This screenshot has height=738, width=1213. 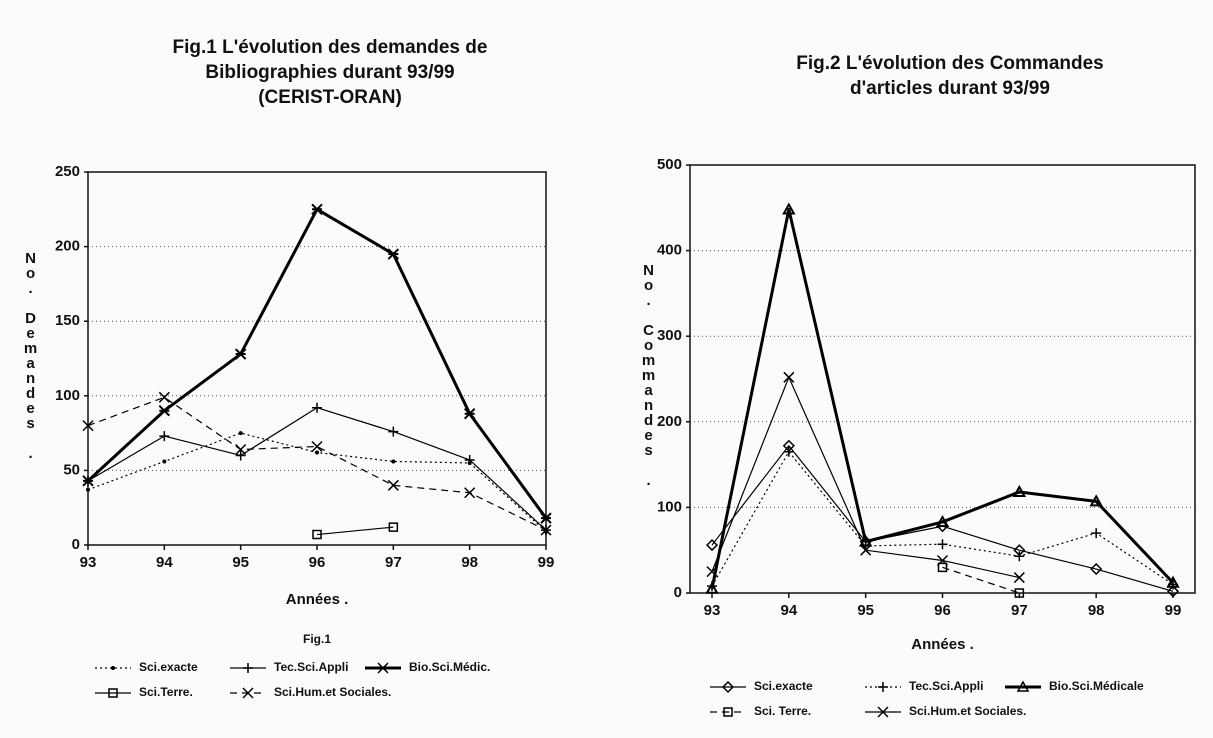 What do you see at coordinates (546, 562) in the screenshot?
I see `x-tick-label: 99` at bounding box center [546, 562].